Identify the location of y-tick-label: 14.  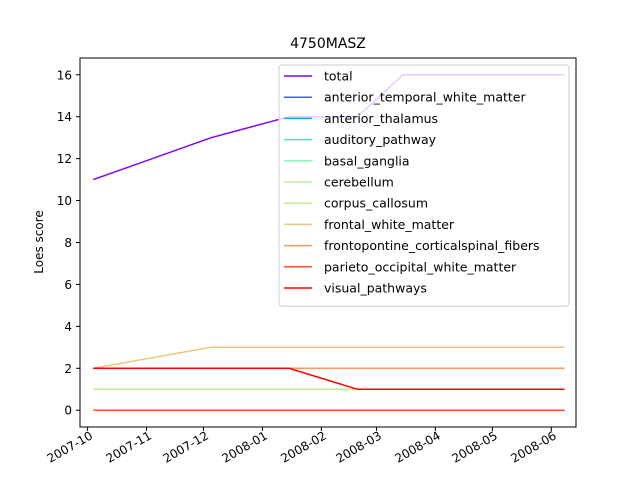
(64, 117).